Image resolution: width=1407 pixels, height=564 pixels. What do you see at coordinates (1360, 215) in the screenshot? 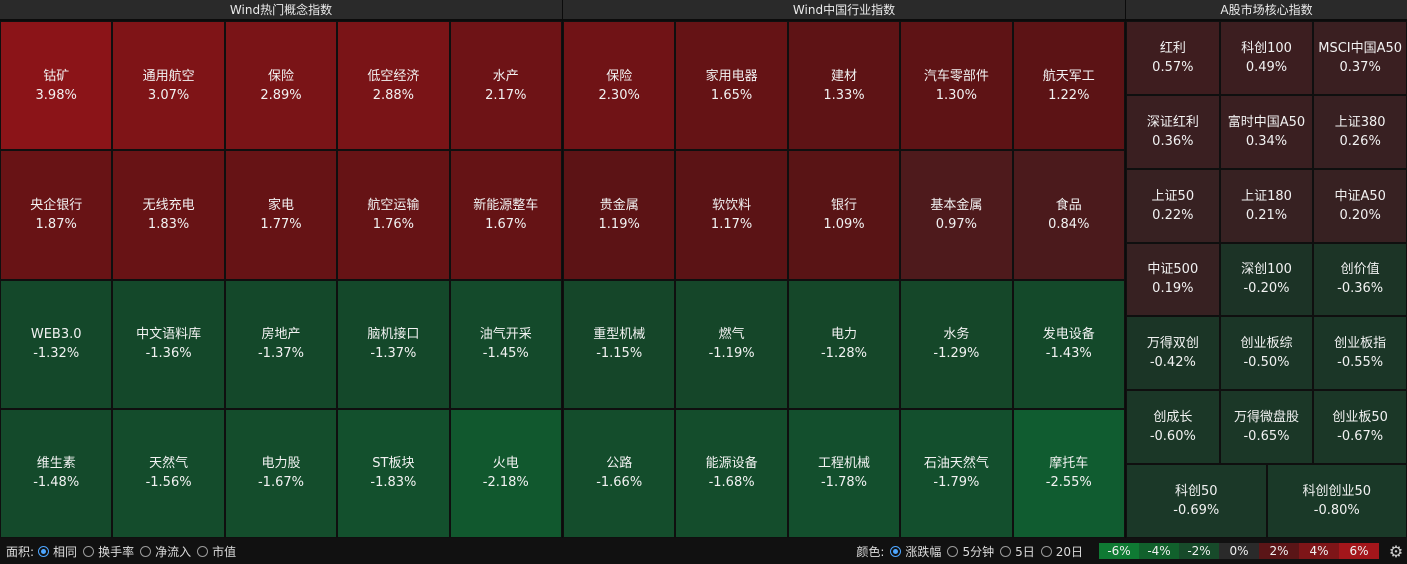
I see `tile-change: 0.20%` at bounding box center [1360, 215].